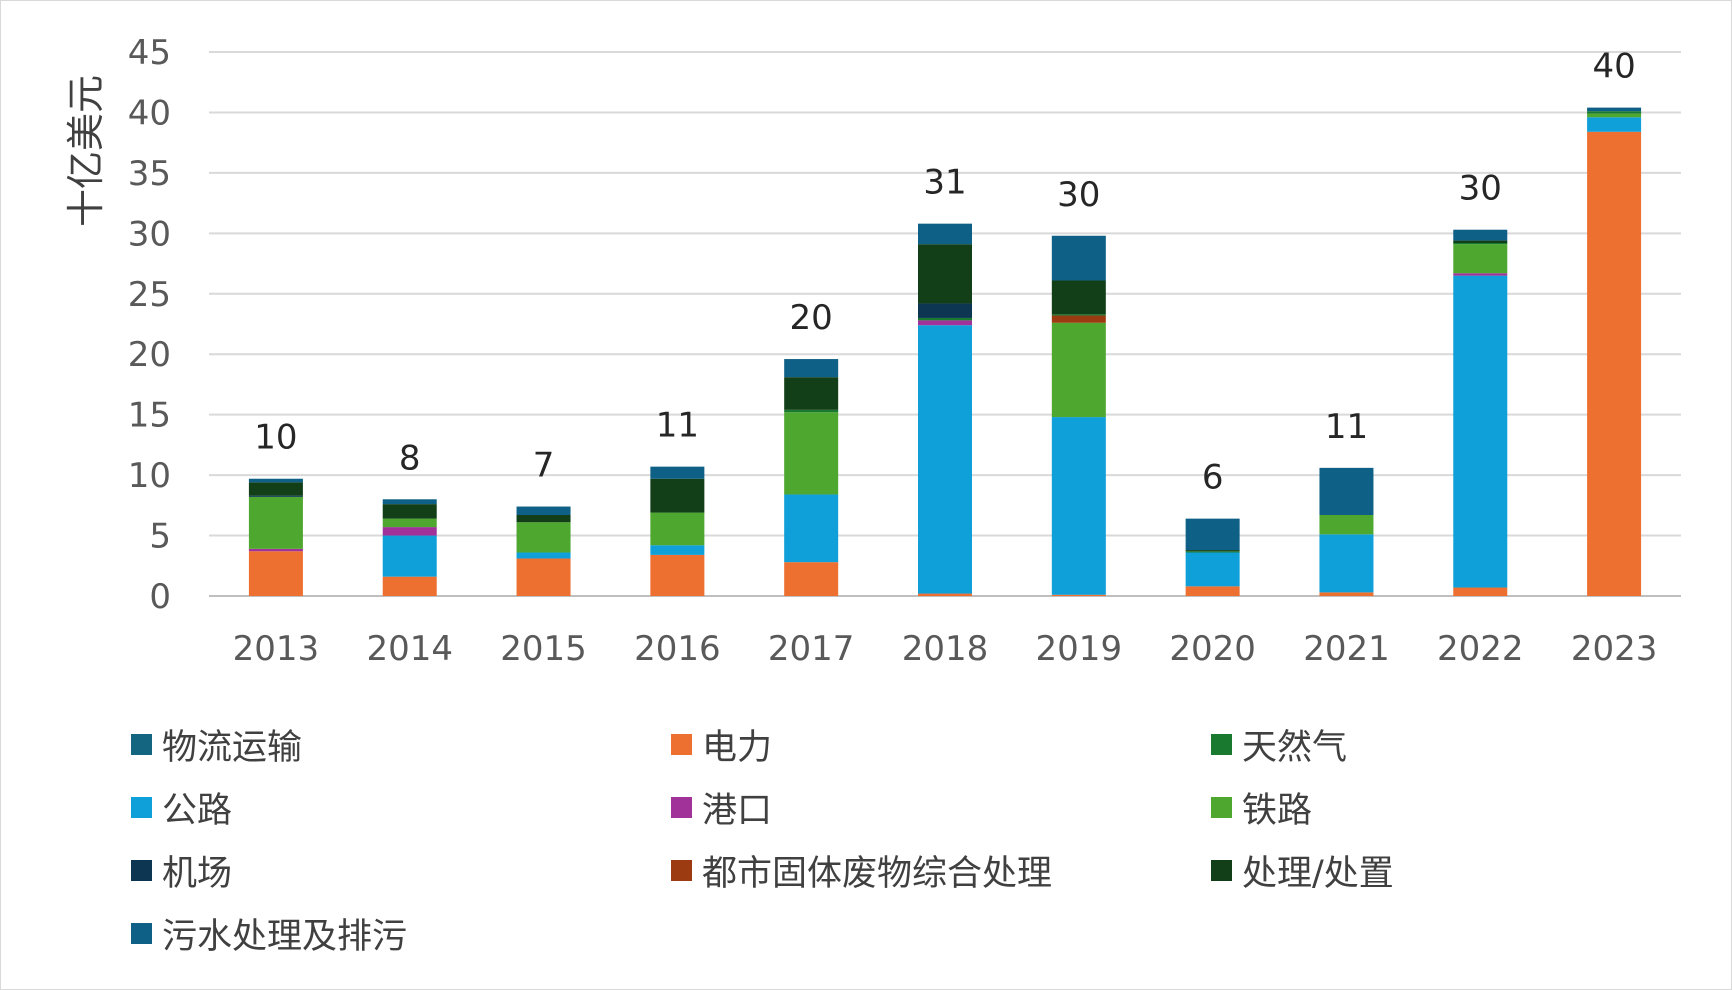 The height and width of the screenshot is (990, 1732). I want to click on x-tick-label: 2023, so click(1614, 649).